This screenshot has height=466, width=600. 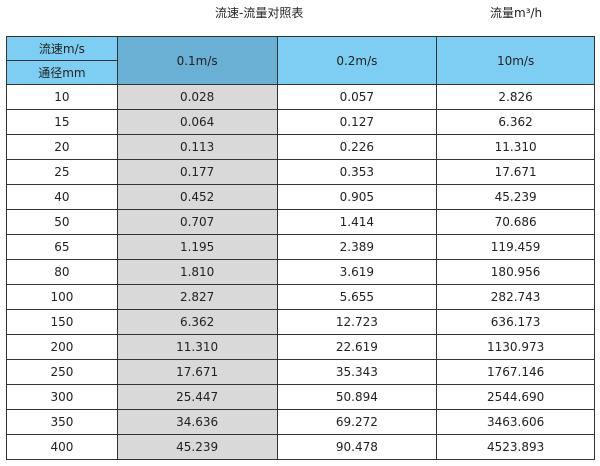 I want to click on table-row: 40 0.452 0.905 45.239, so click(x=300, y=197).